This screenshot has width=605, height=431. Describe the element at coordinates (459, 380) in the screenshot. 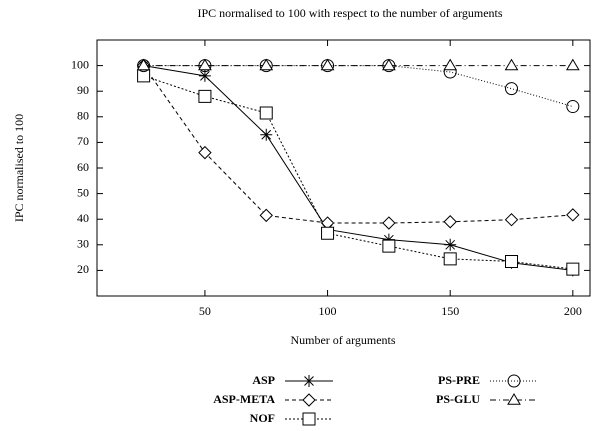

I see `legend-label: PS-PRE` at that location.